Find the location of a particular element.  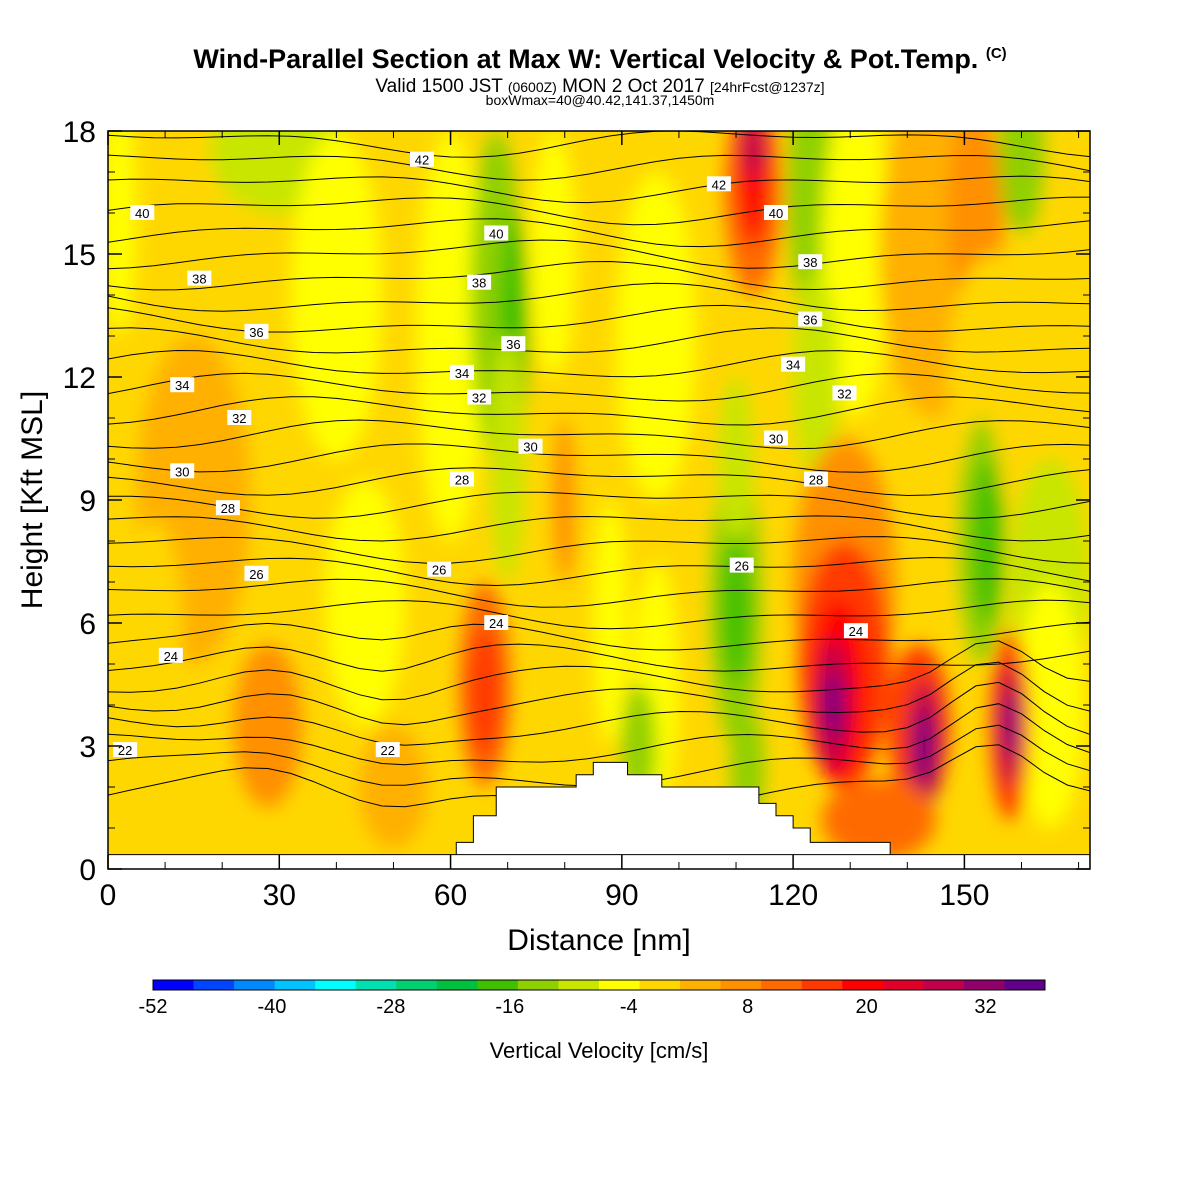

y-tick-label: 9 is located at coordinates (87, 501).